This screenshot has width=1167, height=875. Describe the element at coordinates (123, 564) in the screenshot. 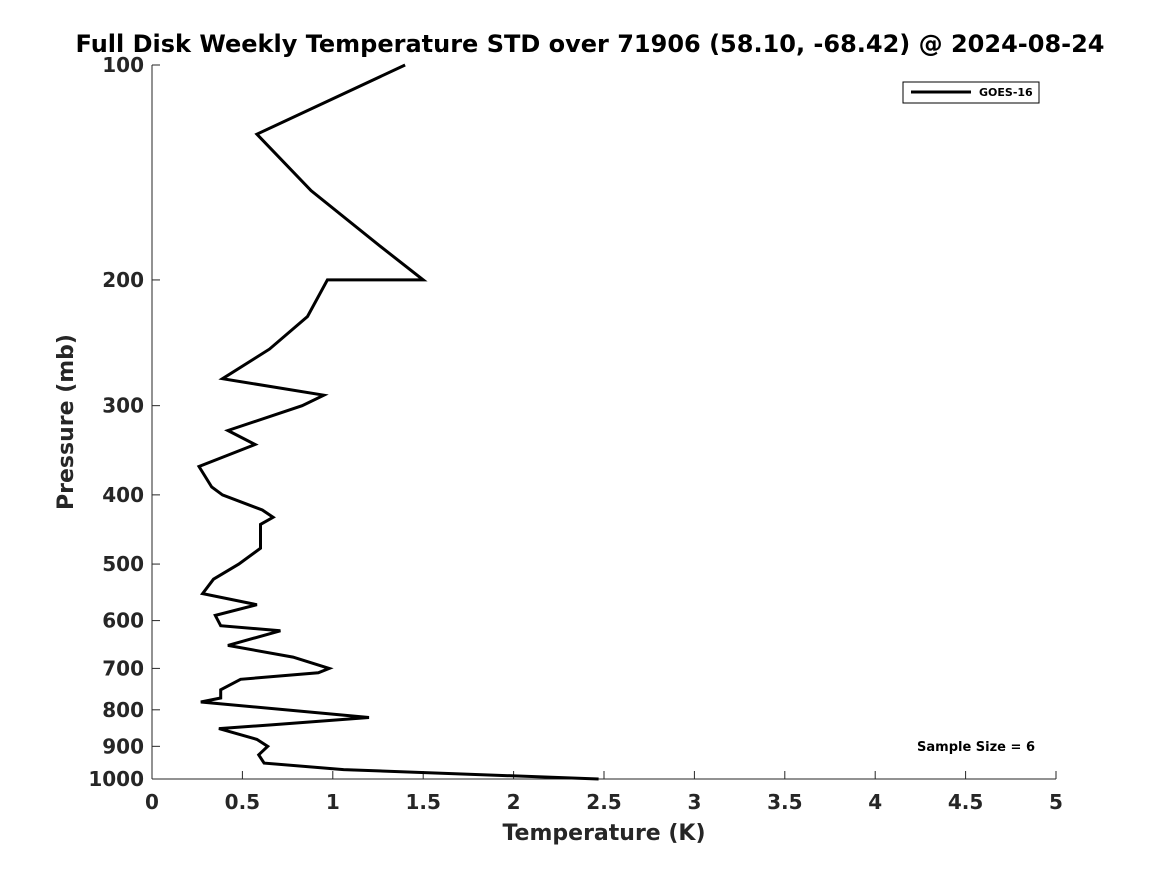

I see `y-tick-label: 500` at that location.